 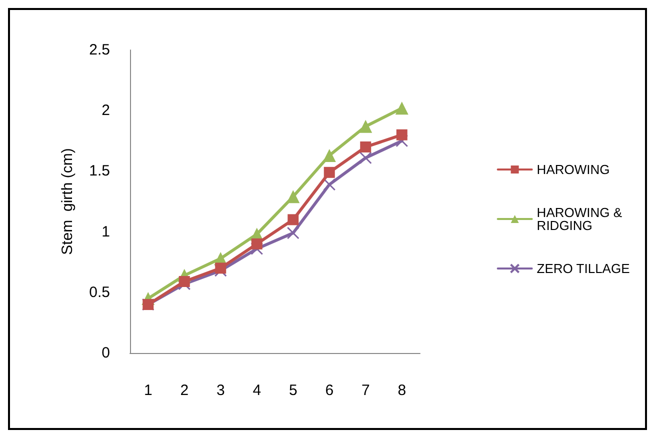 I want to click on x-tick-label: 2, so click(x=184, y=390).